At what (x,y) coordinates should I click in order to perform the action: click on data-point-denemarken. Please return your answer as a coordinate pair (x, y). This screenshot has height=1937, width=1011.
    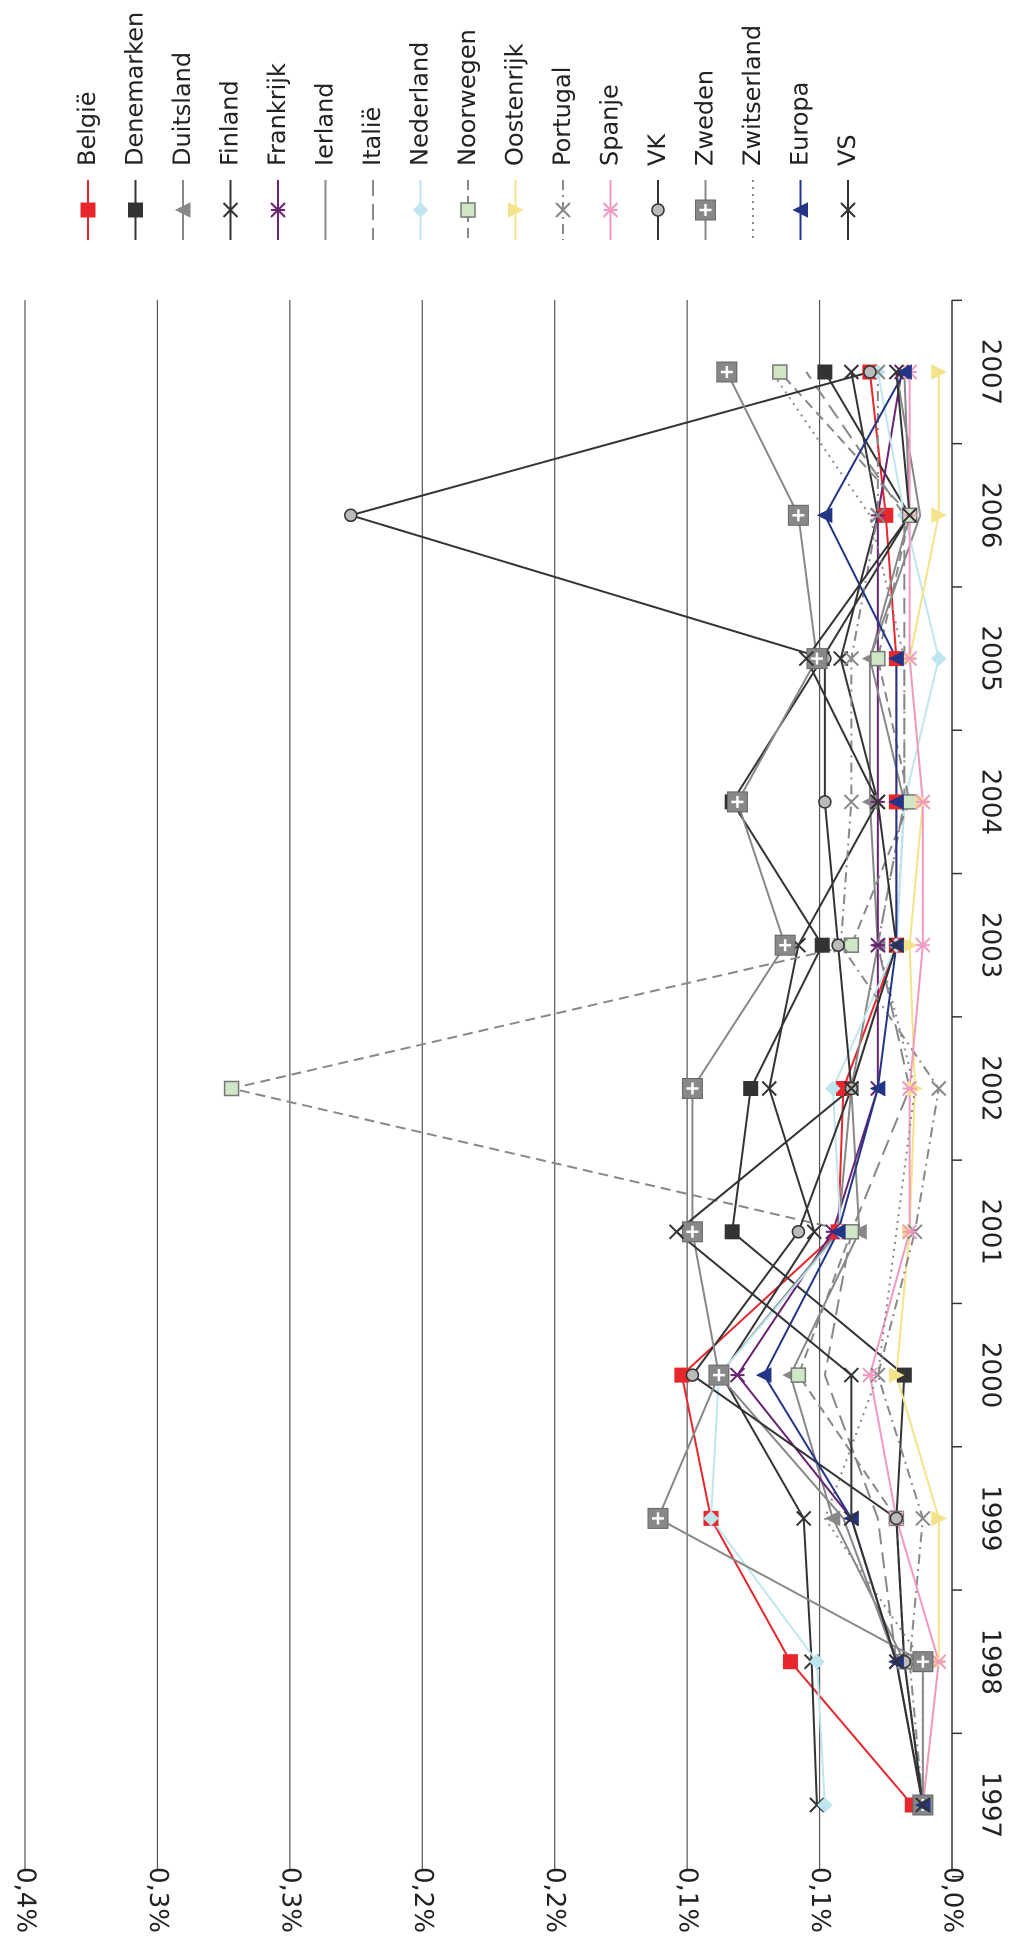
    Looking at the image, I should click on (732, 1232).